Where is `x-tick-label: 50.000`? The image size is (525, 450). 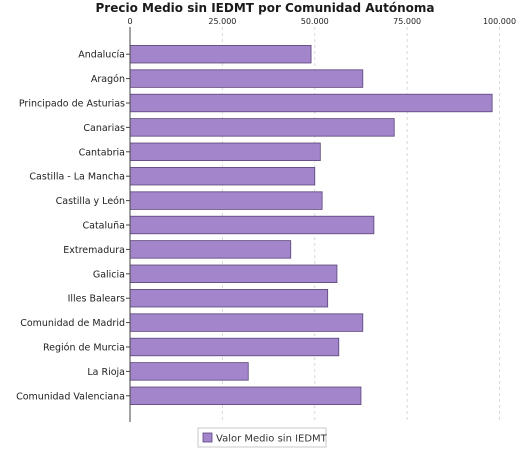
x-tick-label: 50.000 is located at coordinates (315, 21).